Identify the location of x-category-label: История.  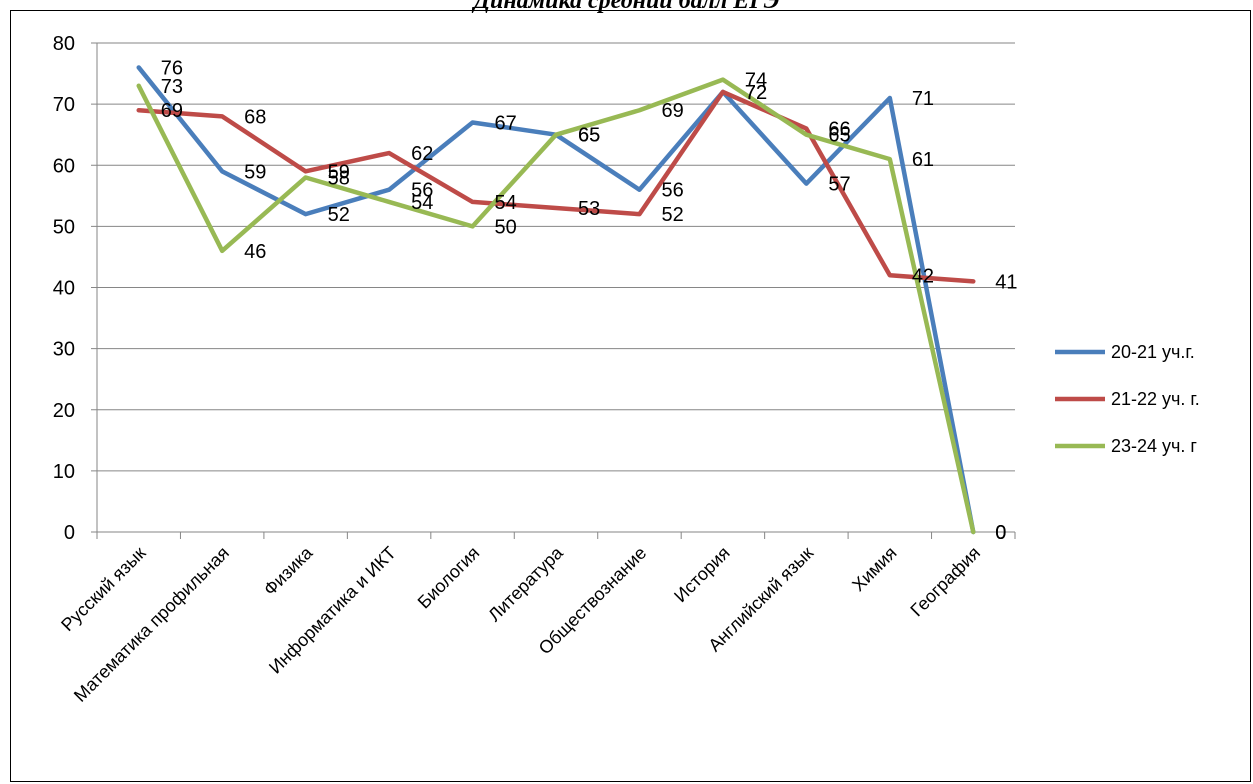
(702, 575).